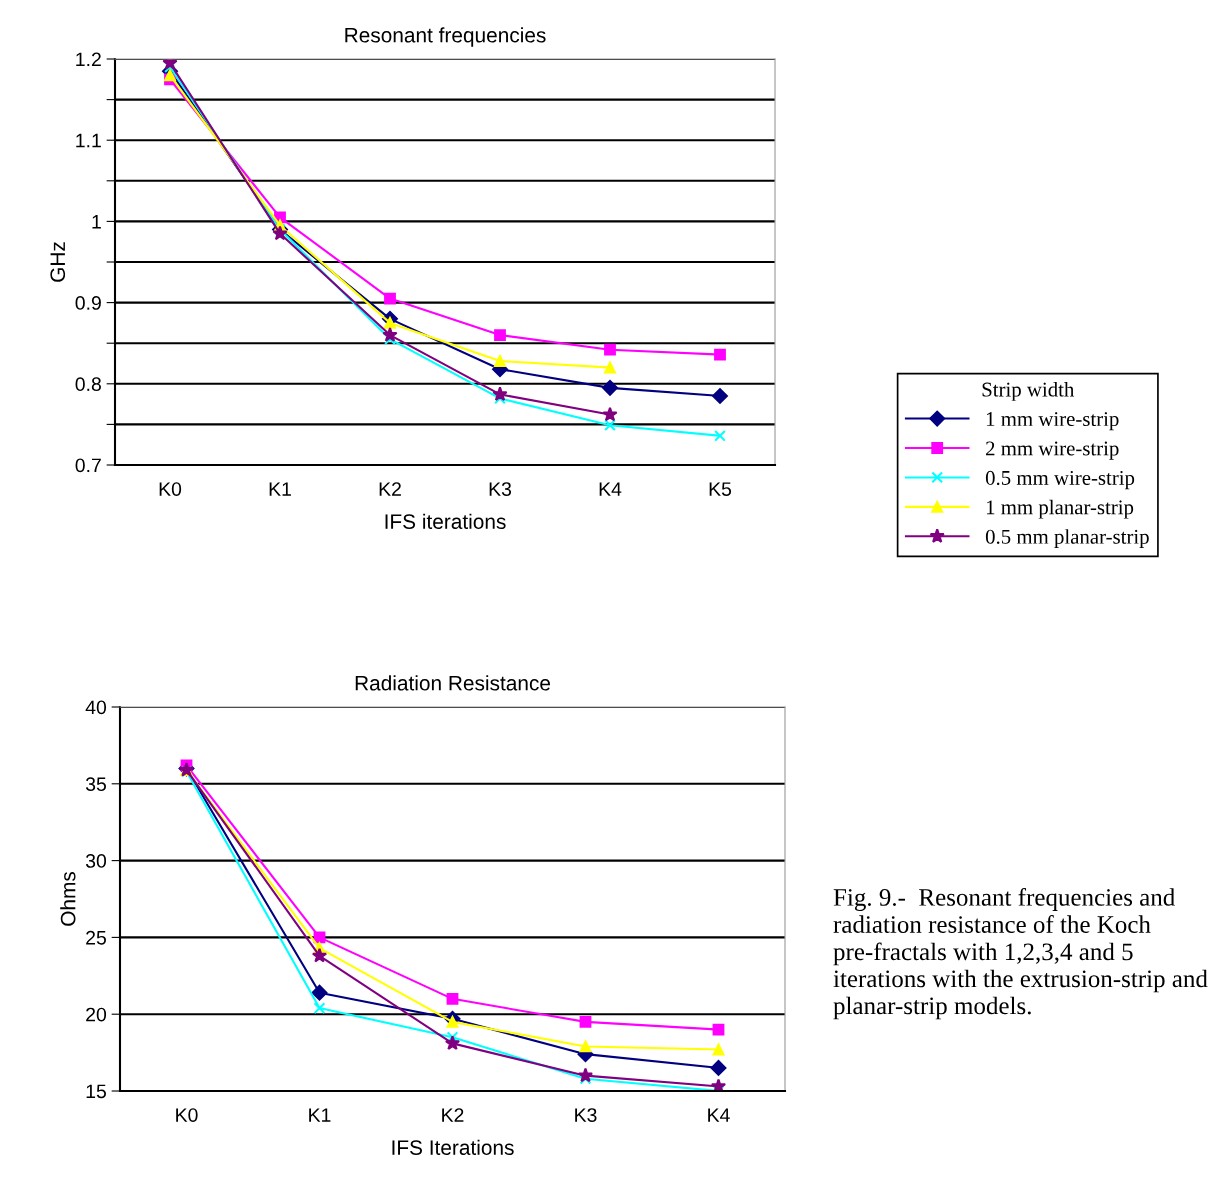 Image resolution: width=1228 pixels, height=1193 pixels. Describe the element at coordinates (453, 683) in the screenshot. I see `chart-title: Radiation Resistance` at that location.